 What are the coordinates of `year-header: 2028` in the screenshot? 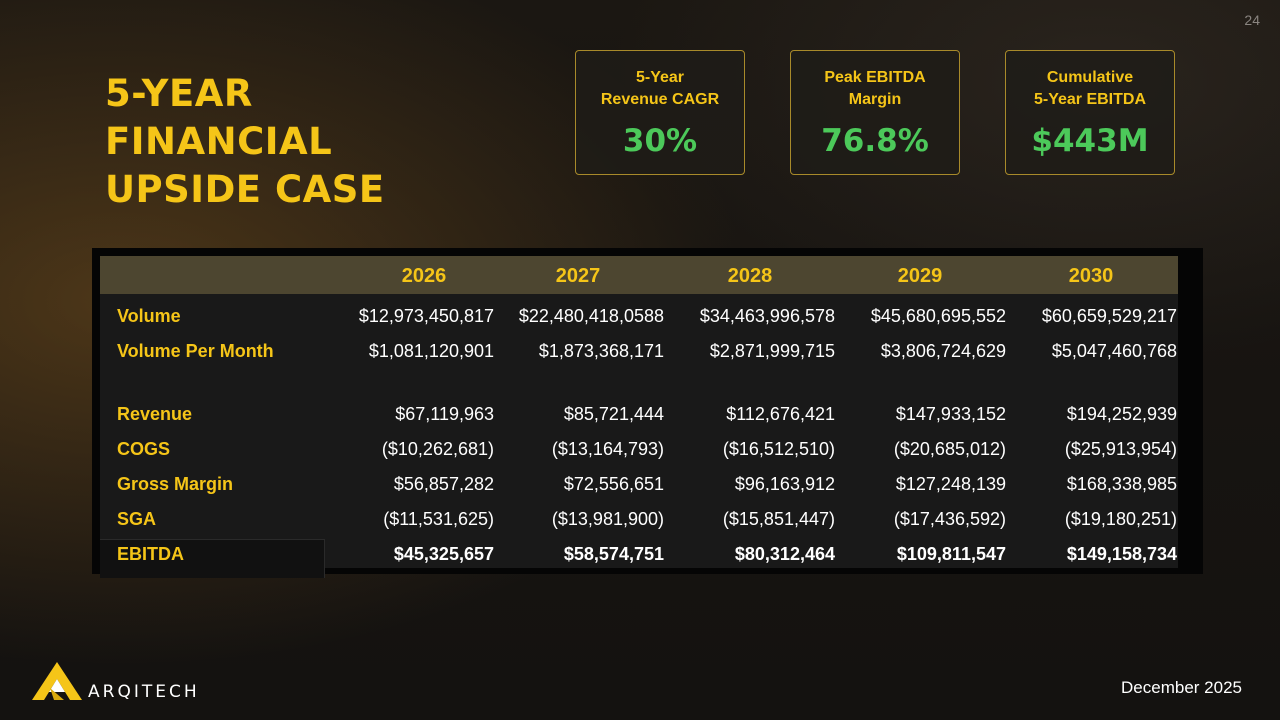 It's located at (750, 276).